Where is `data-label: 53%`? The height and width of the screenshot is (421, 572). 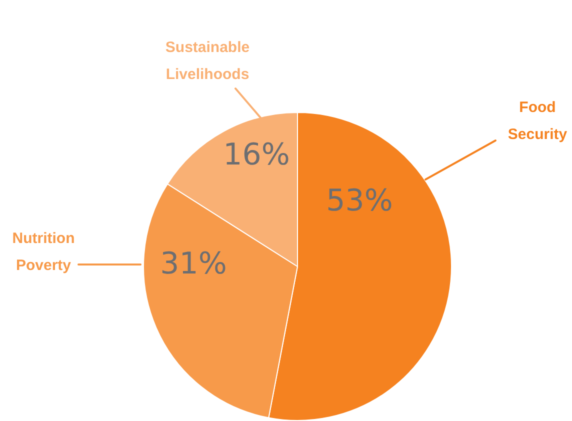 data-label: 53% is located at coordinates (359, 200).